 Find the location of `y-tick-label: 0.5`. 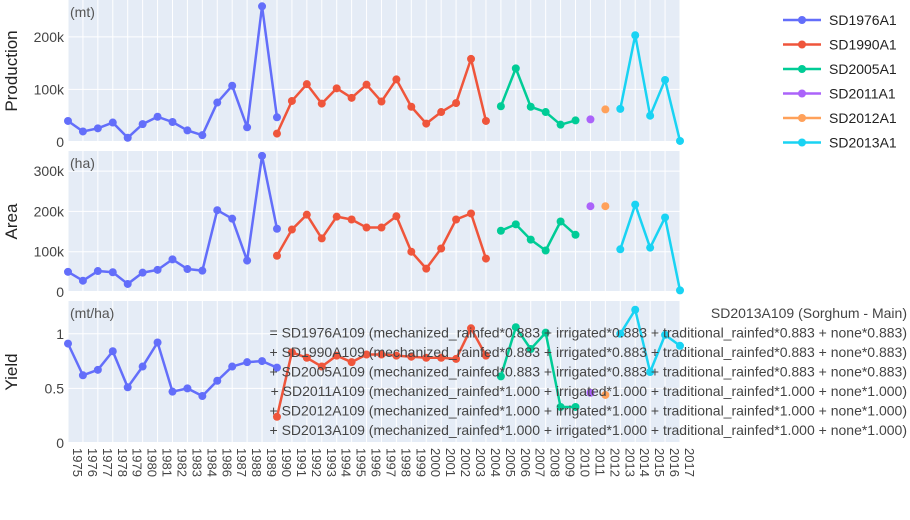

y-tick-label: 0.5 is located at coordinates (55, 388).